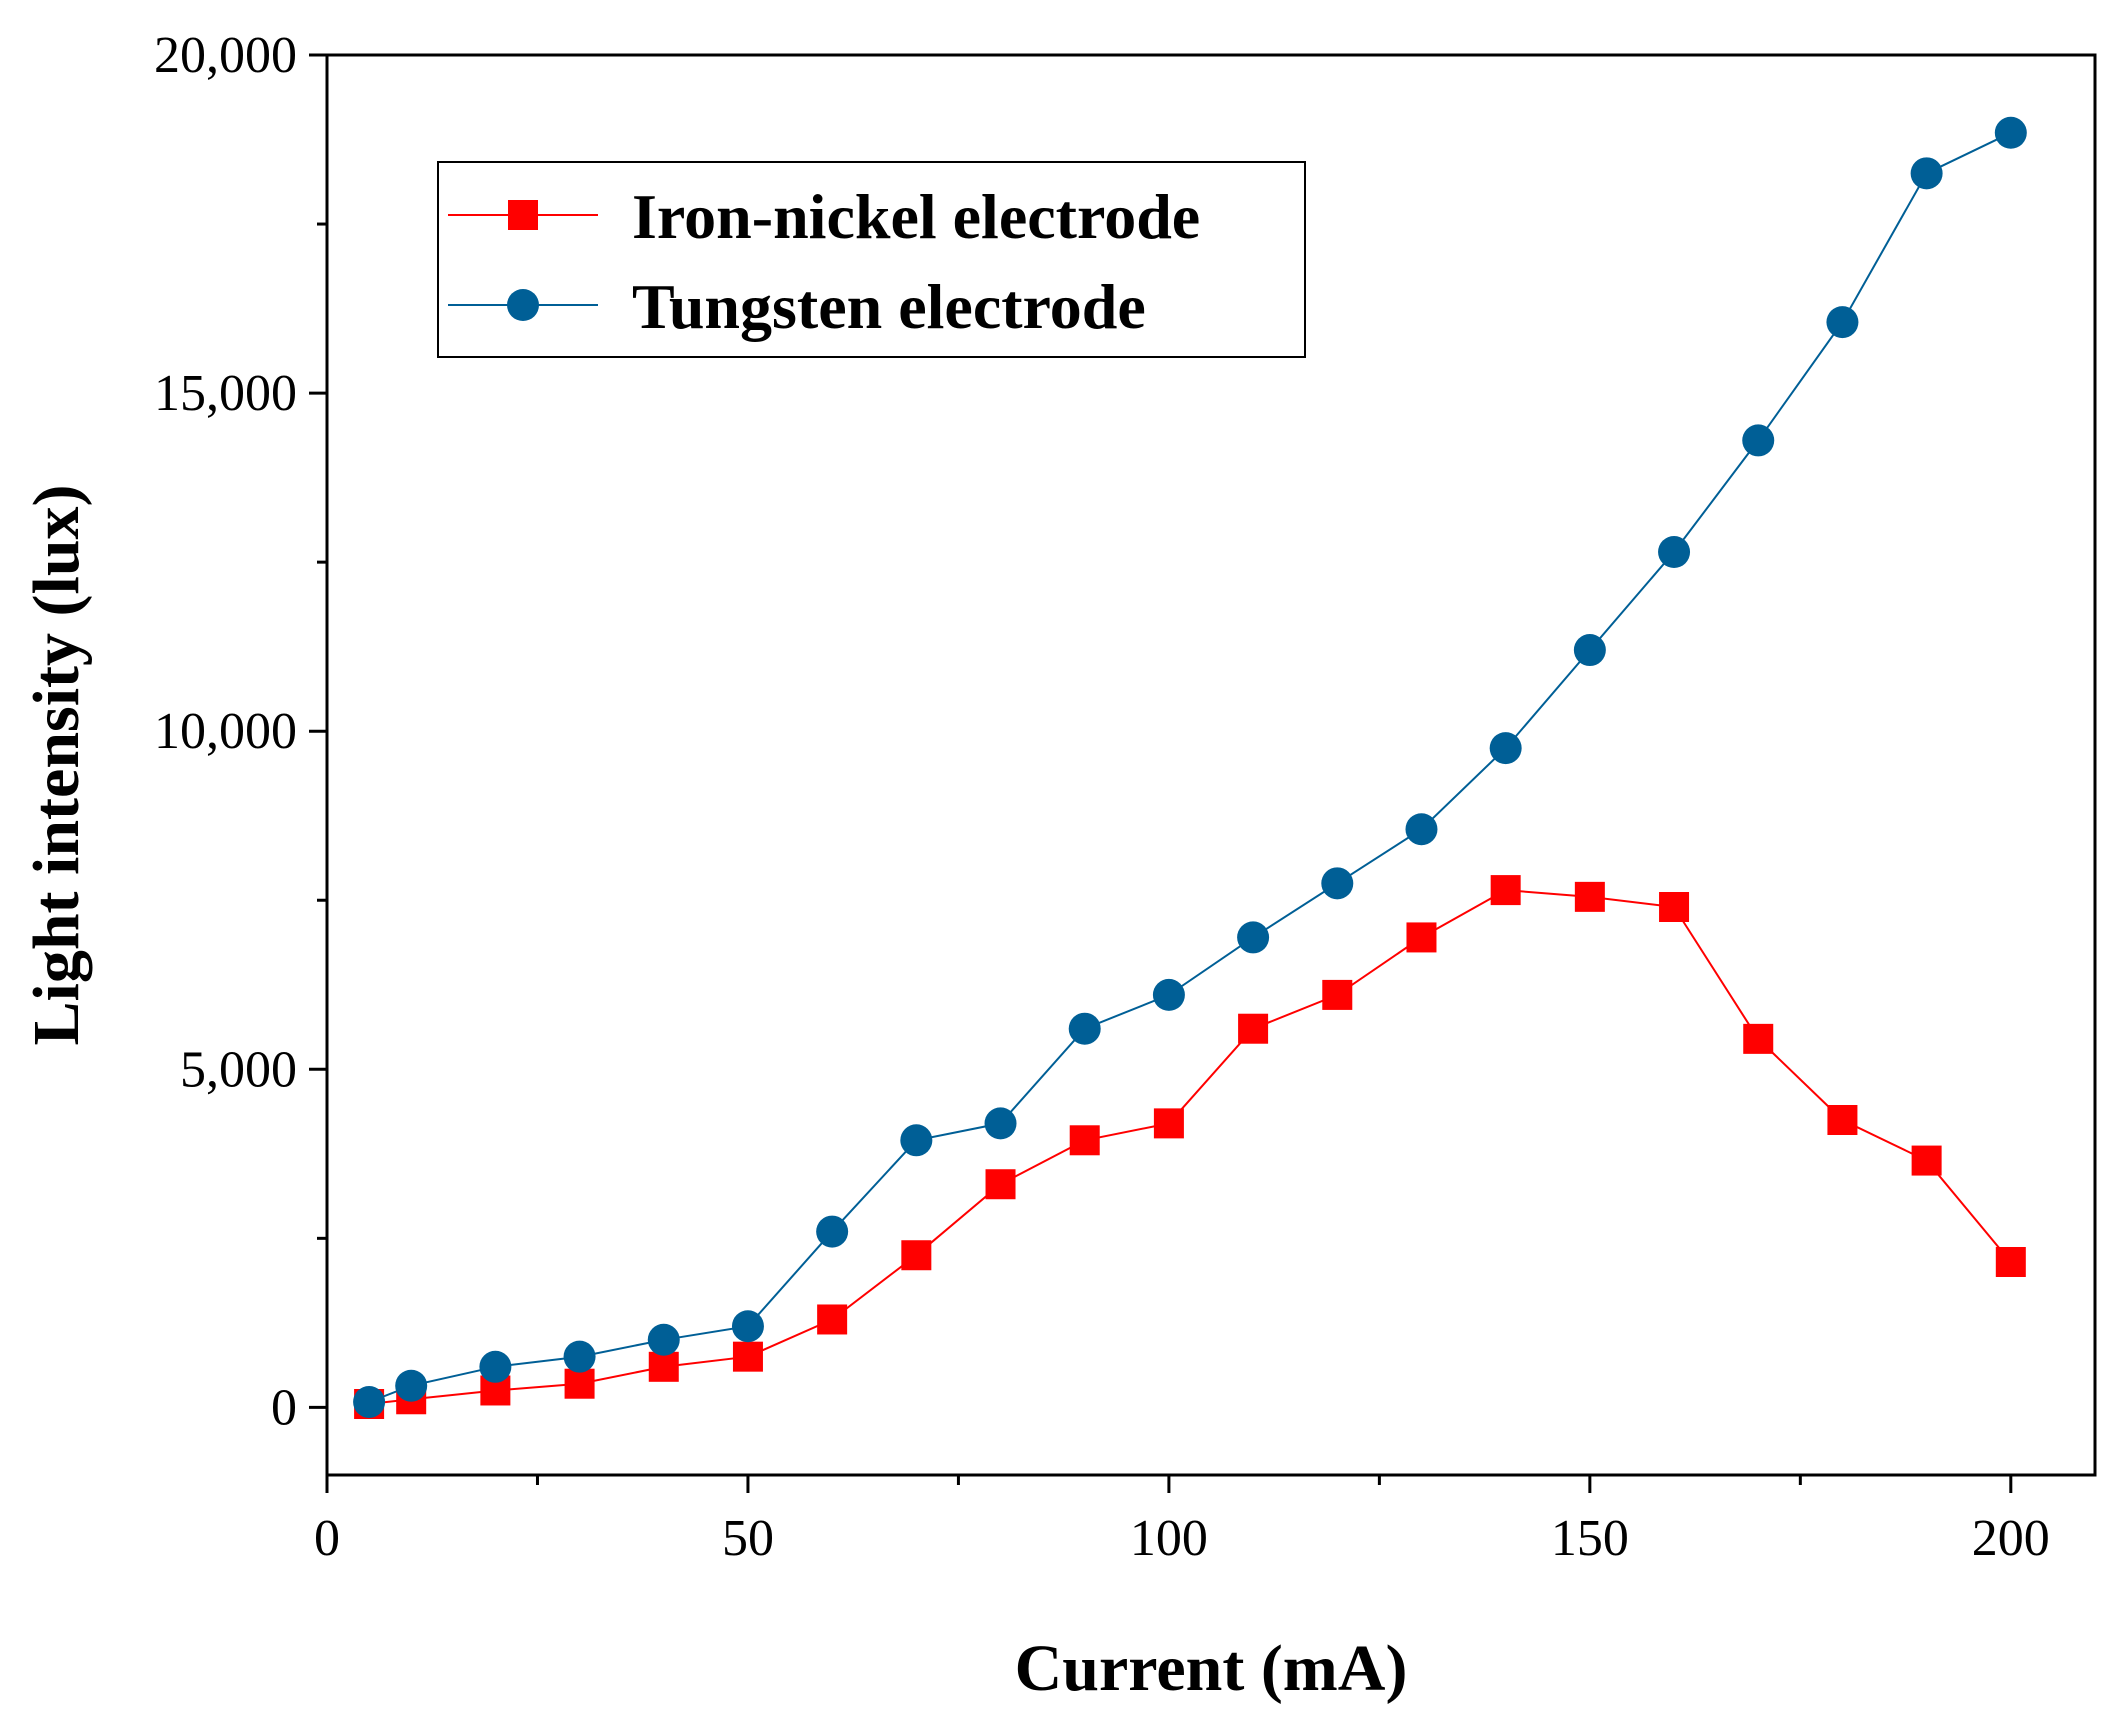 The height and width of the screenshot is (1721, 2121). Describe the element at coordinates (523, 215) in the screenshot. I see `legend-marker-iron-nickel` at that location.